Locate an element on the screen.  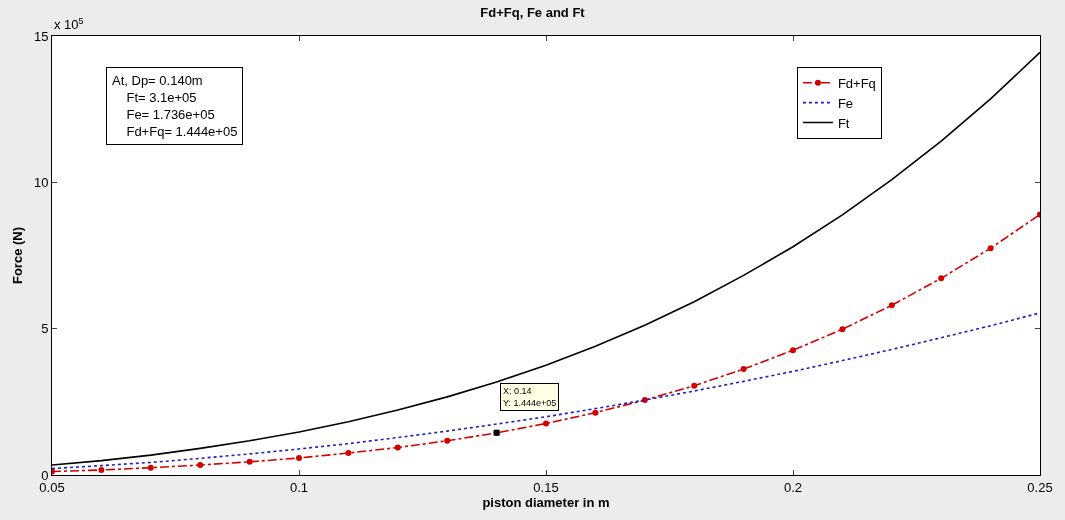
legend-label: Fd+Fq is located at coordinates (856, 83).